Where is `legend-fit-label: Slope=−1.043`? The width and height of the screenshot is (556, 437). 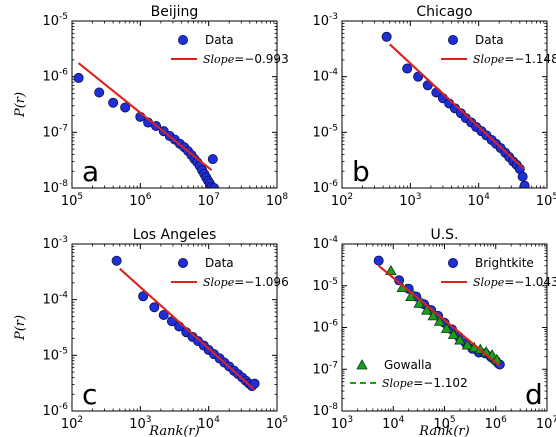
legend-fit-label: Slope=−1.043 is located at coordinates (514, 282).